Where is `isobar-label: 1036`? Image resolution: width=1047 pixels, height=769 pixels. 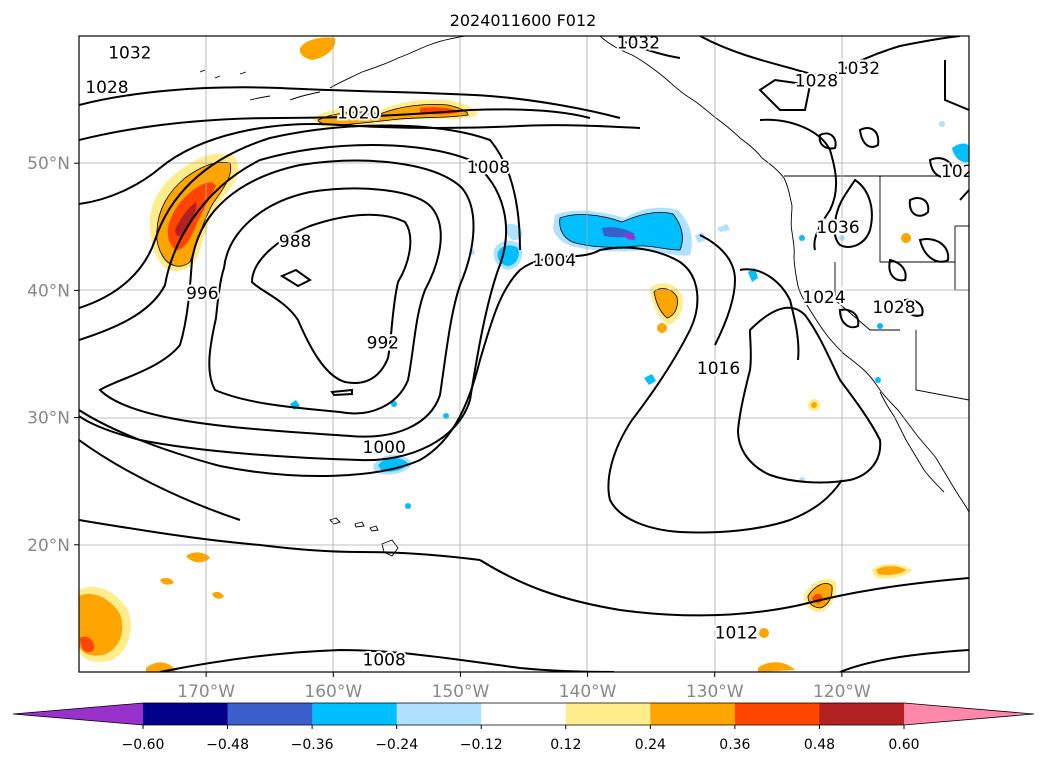
isobar-label: 1036 is located at coordinates (837, 228).